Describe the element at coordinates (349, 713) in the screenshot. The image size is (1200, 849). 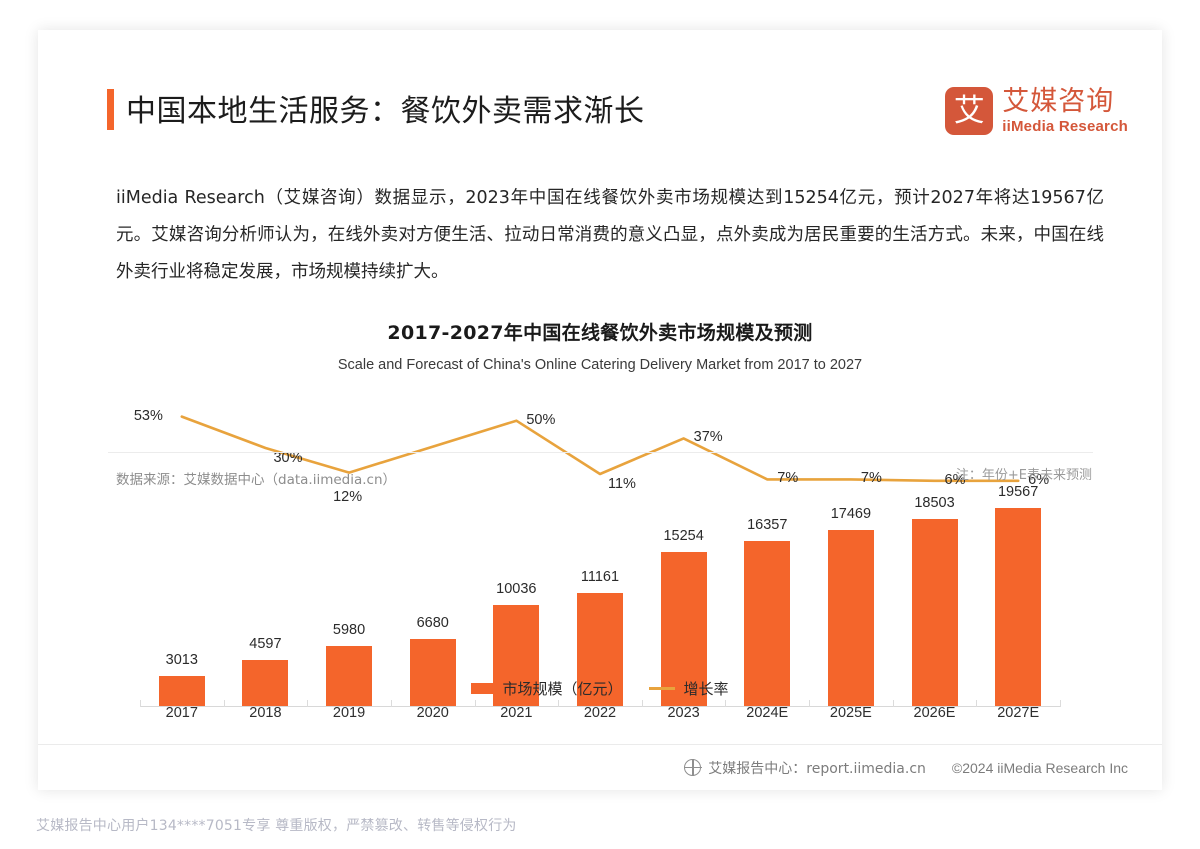
I see `x-axis-label: 2019` at that location.